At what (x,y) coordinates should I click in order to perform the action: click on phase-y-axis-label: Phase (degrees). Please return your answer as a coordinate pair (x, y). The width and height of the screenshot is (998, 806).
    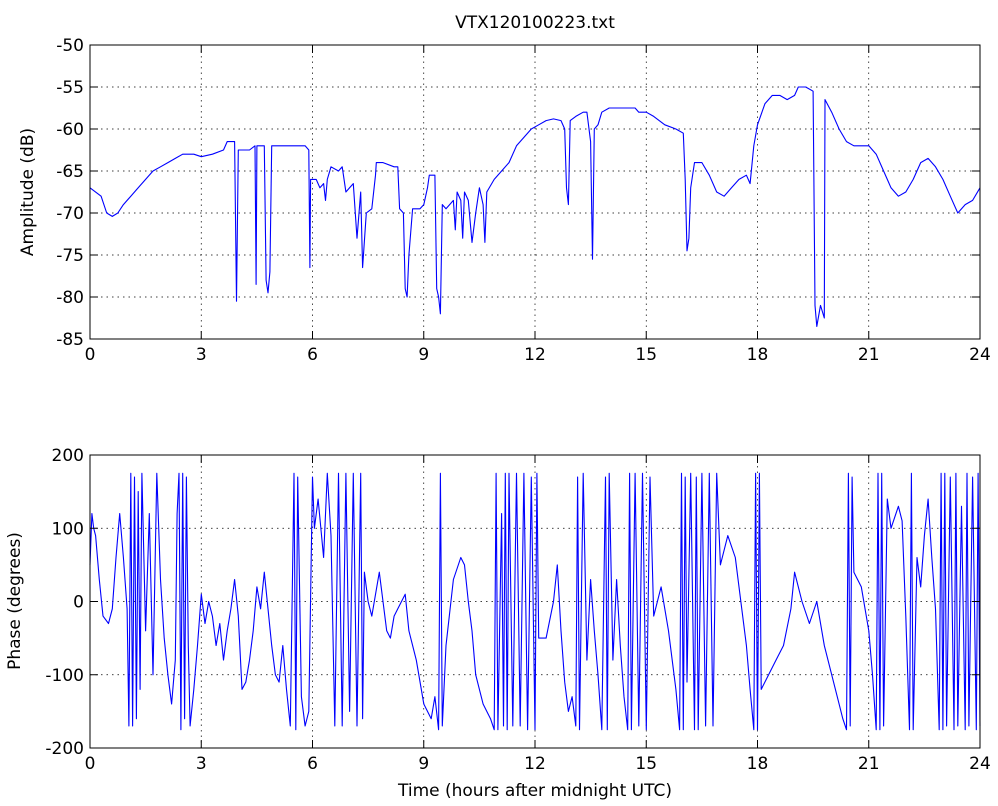
    Looking at the image, I should click on (15, 601).